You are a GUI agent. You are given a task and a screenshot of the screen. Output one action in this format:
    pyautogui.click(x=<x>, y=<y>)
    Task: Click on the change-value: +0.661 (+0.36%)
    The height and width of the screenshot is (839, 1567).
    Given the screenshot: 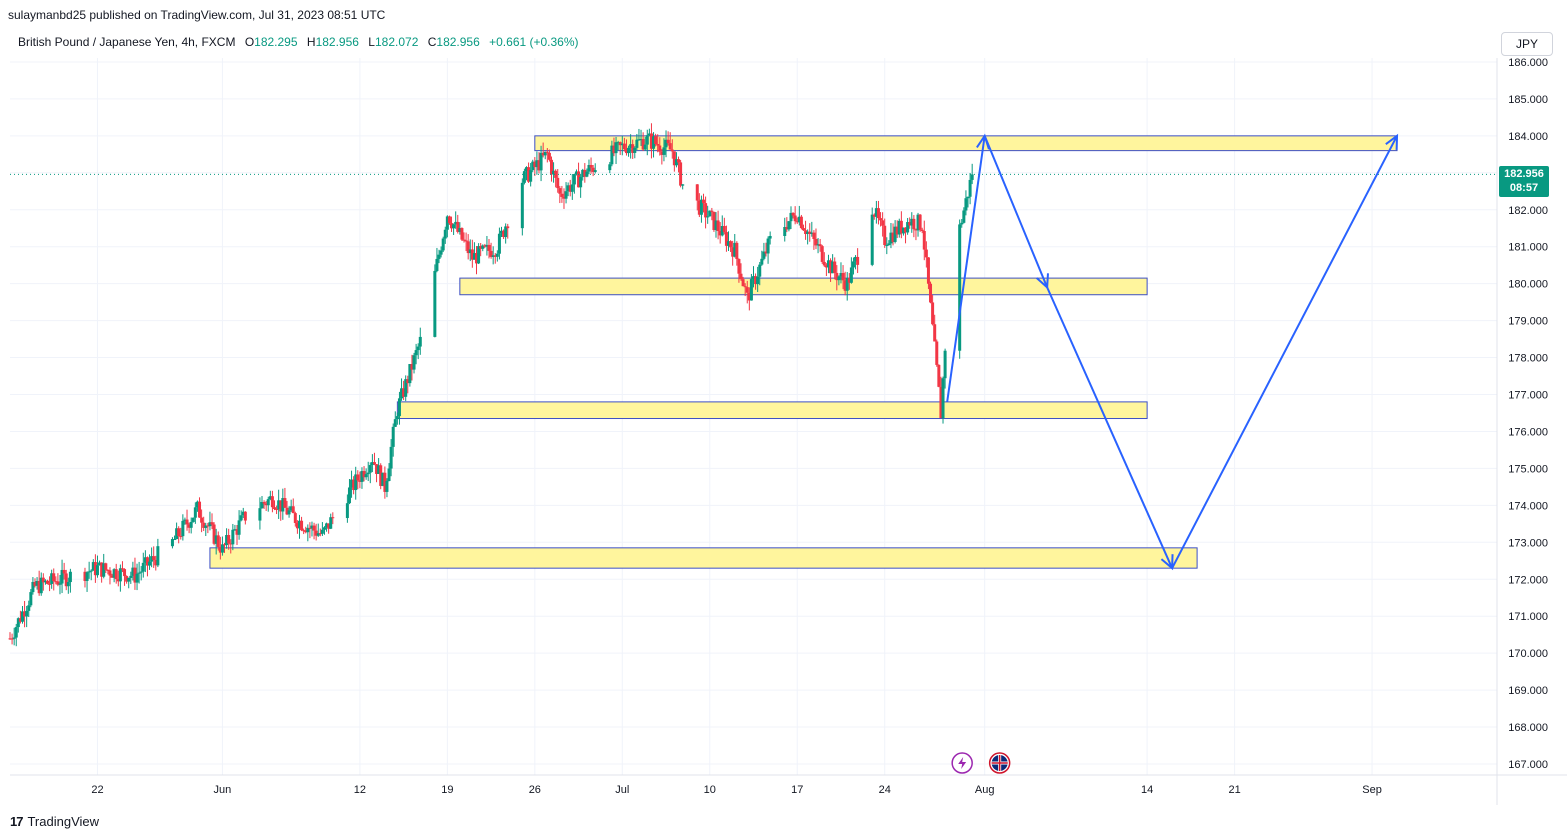 What is the action you would take?
    pyautogui.click(x=534, y=42)
    